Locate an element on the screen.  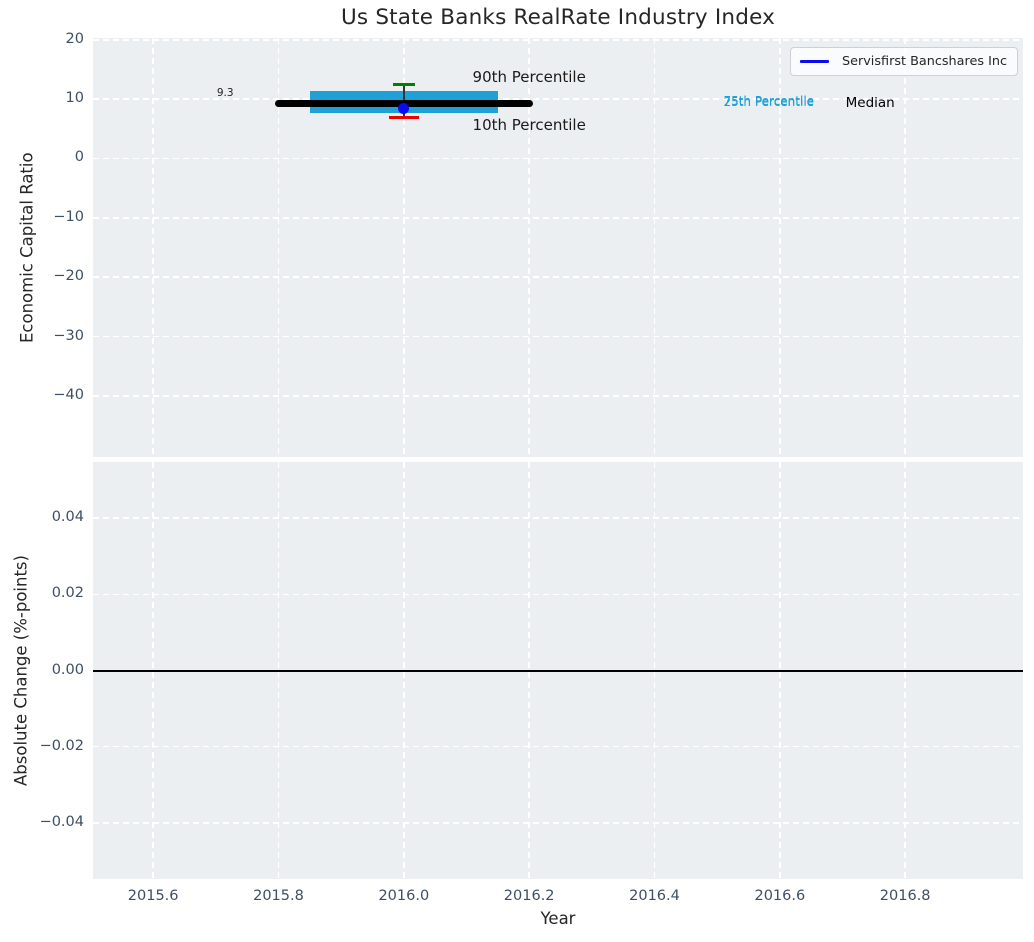
chart-title: Us State Banks RealRate Industry Index is located at coordinates (558, 17).